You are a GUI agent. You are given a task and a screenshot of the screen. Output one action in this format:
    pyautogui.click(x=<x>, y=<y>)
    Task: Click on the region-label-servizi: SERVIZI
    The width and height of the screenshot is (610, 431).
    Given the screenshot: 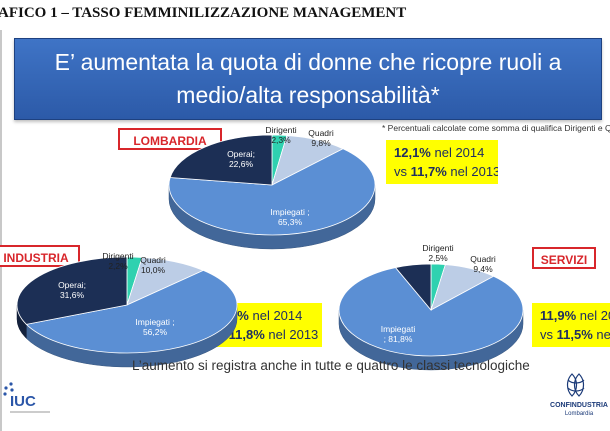 What is the action you would take?
    pyautogui.click(x=564, y=258)
    